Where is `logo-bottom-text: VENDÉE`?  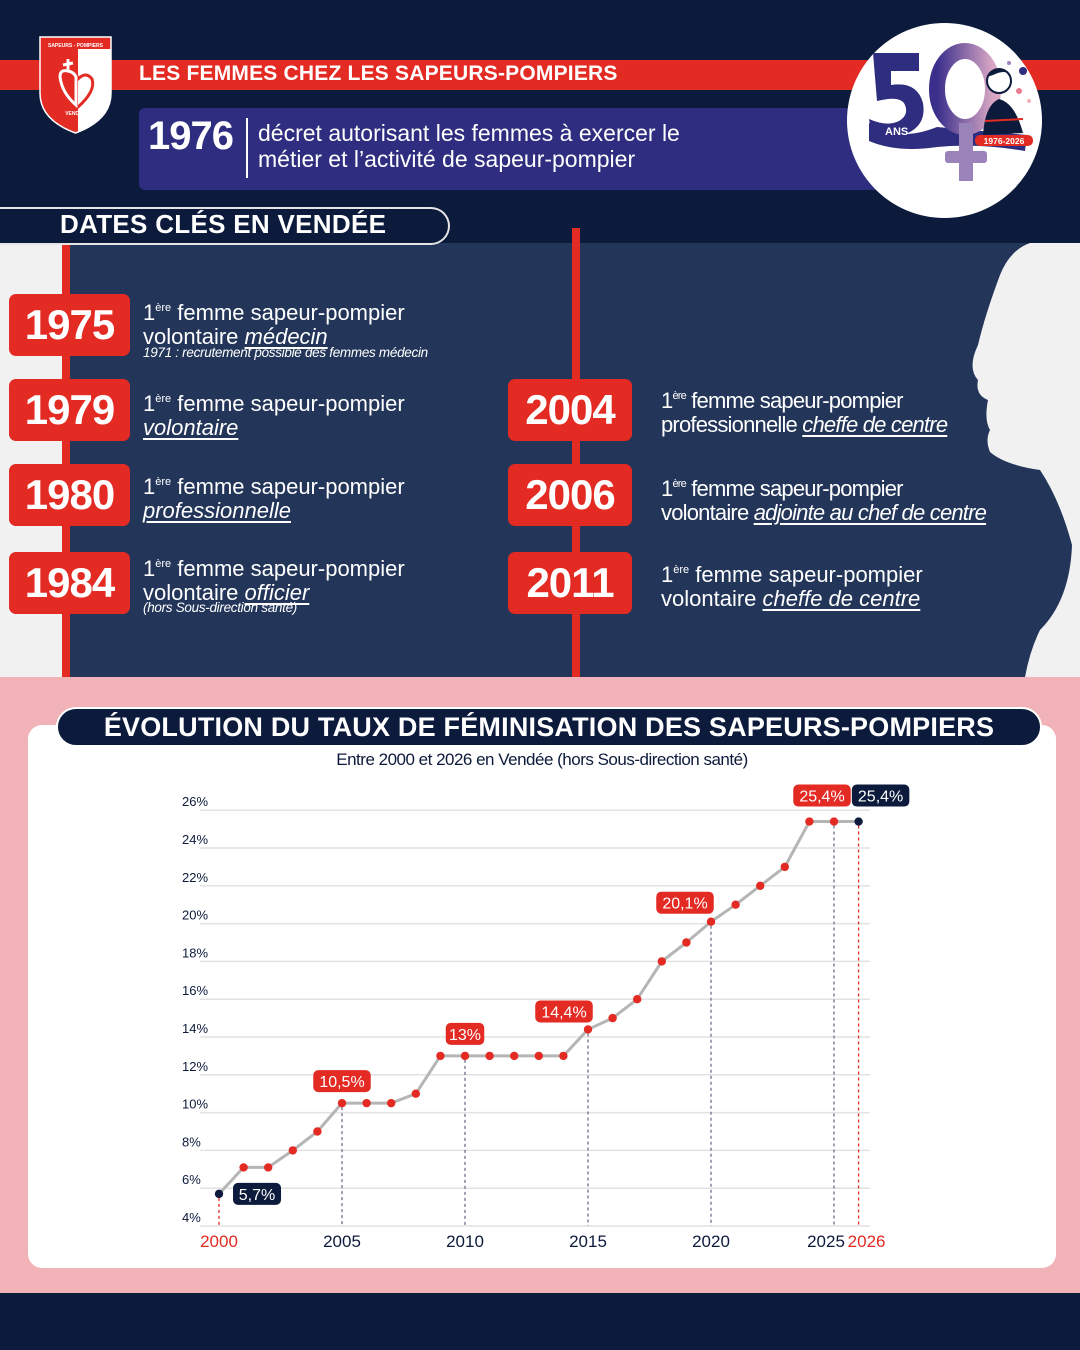
logo-bottom-text: VENDÉE is located at coordinates (75, 113).